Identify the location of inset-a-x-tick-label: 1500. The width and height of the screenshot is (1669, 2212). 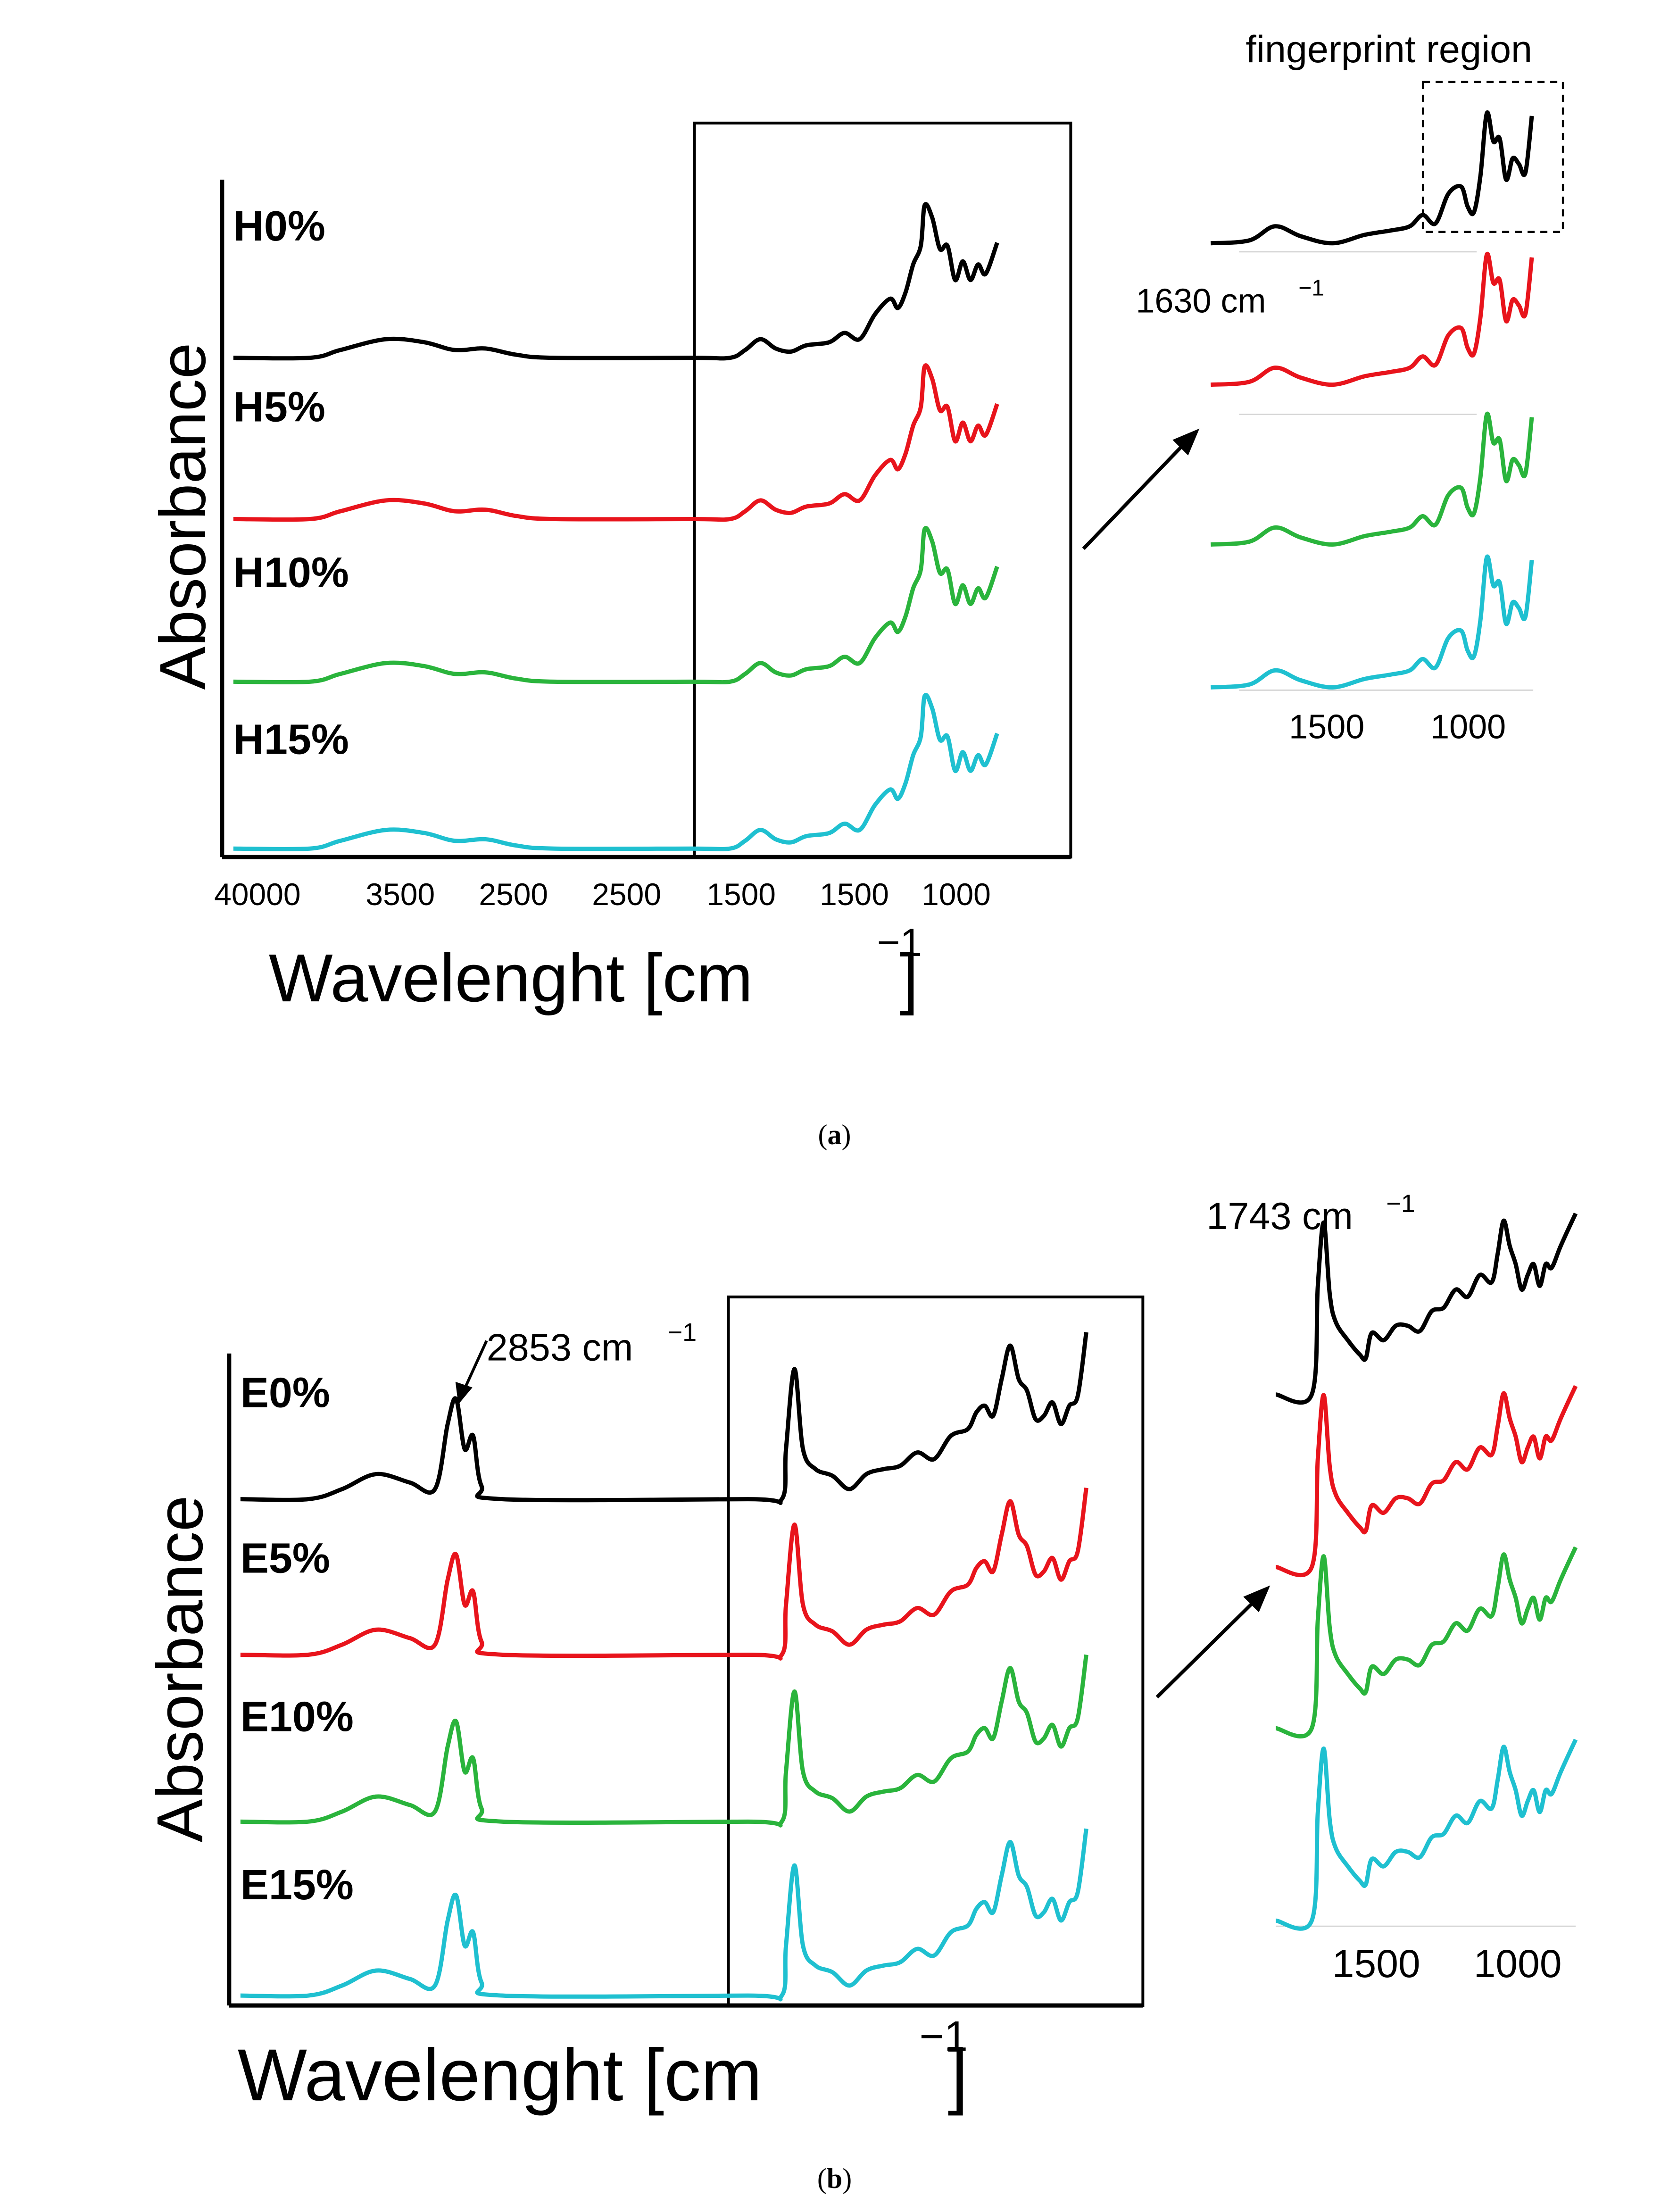
(1326, 727).